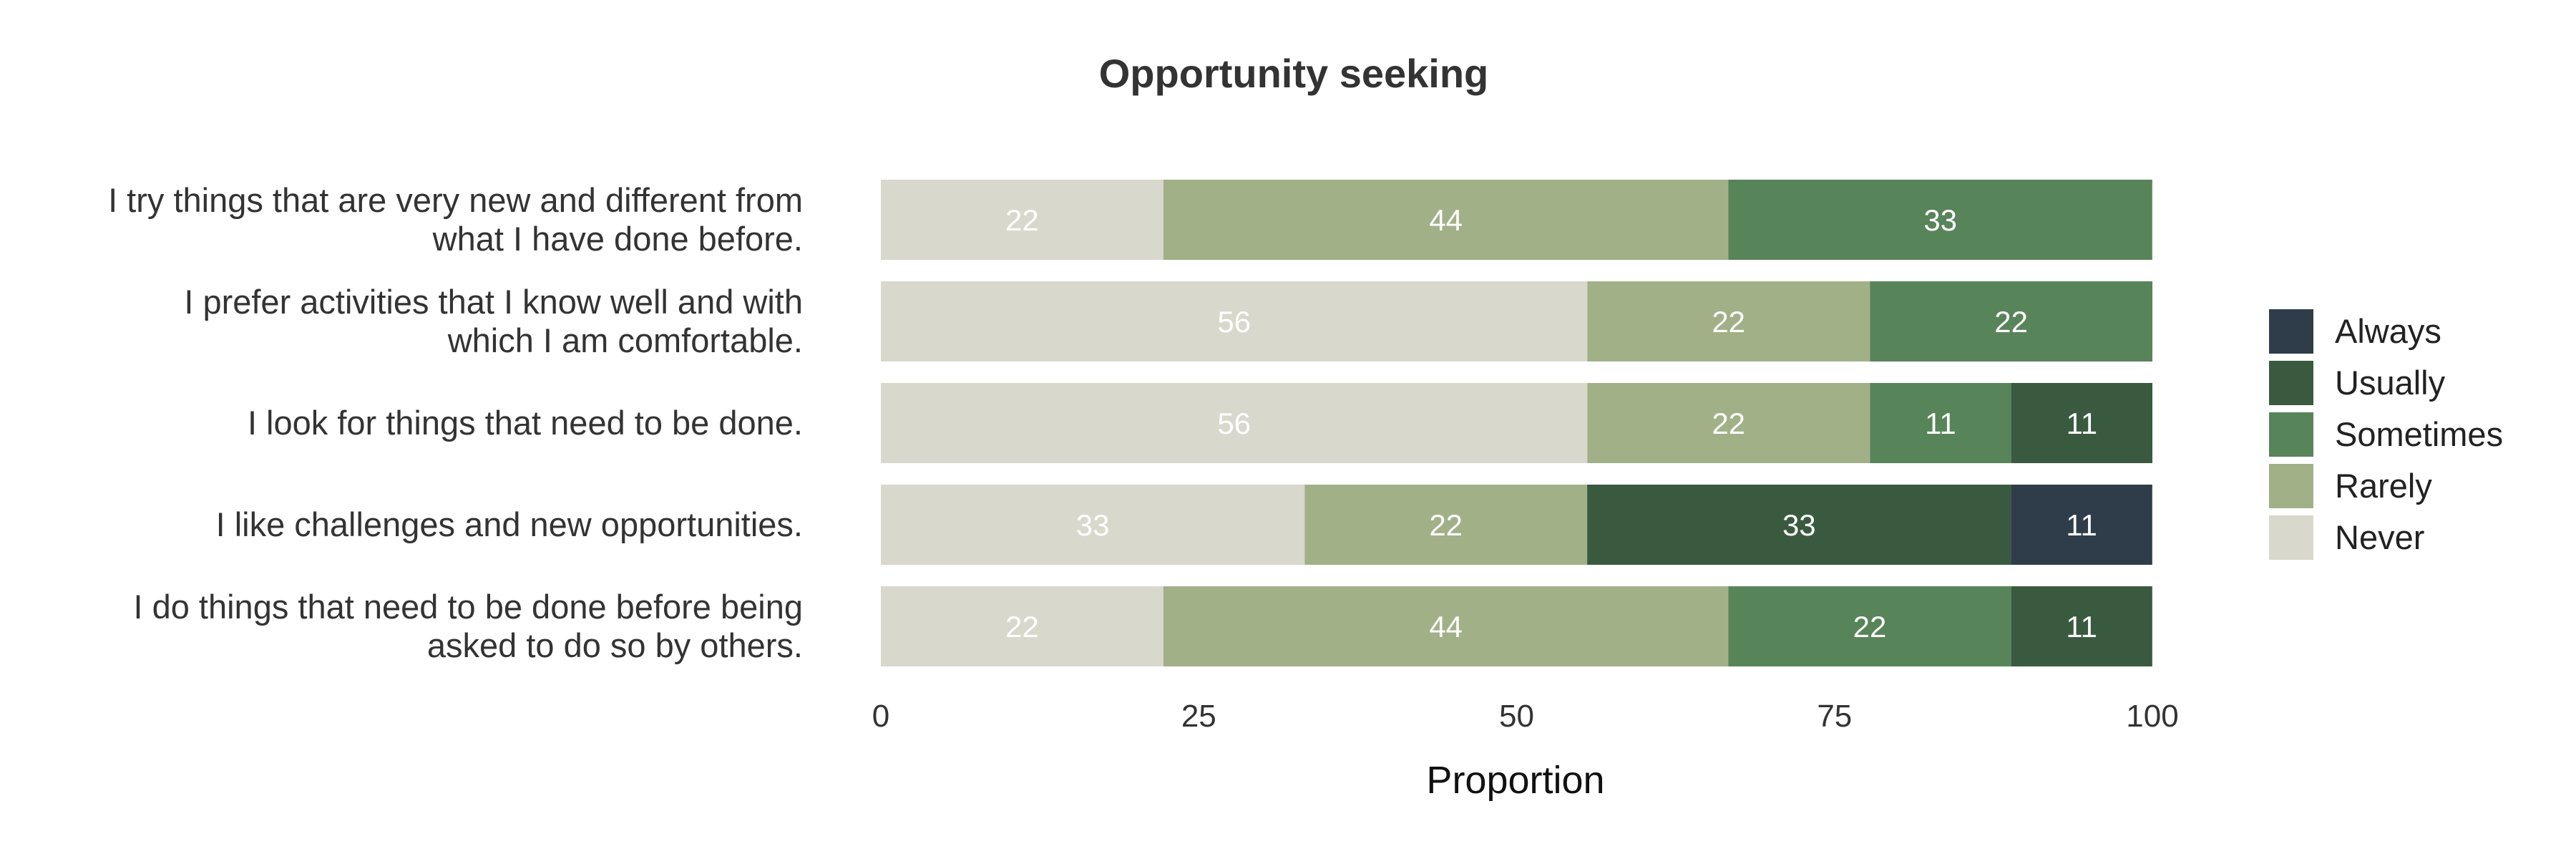 This screenshot has height=859, width=2576. I want to click on legend-label-rarely: Rarely, so click(2383, 486).